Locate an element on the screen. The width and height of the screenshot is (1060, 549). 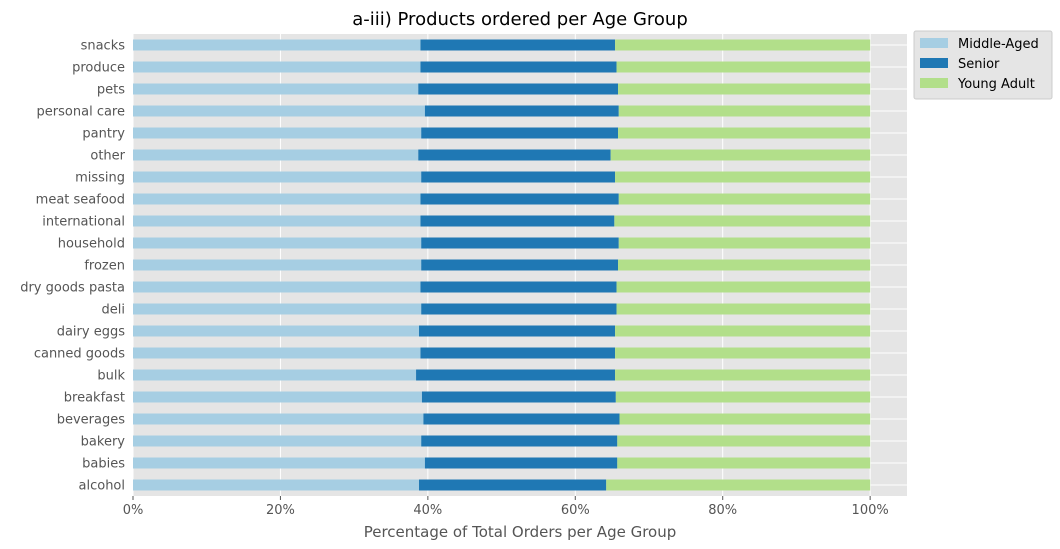
legend-swatch-middle-aged is located at coordinates (934, 43).